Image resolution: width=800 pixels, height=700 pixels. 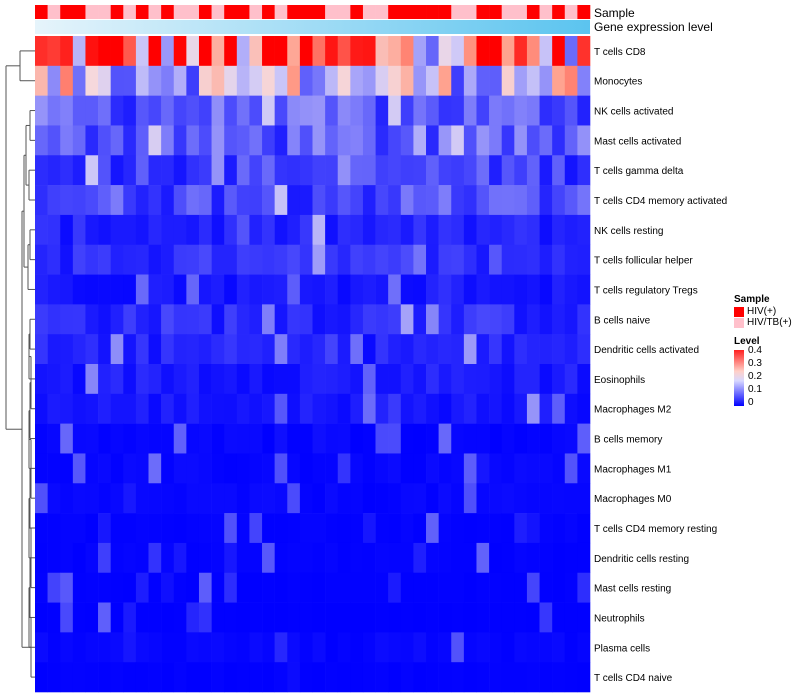 What do you see at coordinates (739, 311) in the screenshot?
I see `legend-swatch-hiv` at bounding box center [739, 311].